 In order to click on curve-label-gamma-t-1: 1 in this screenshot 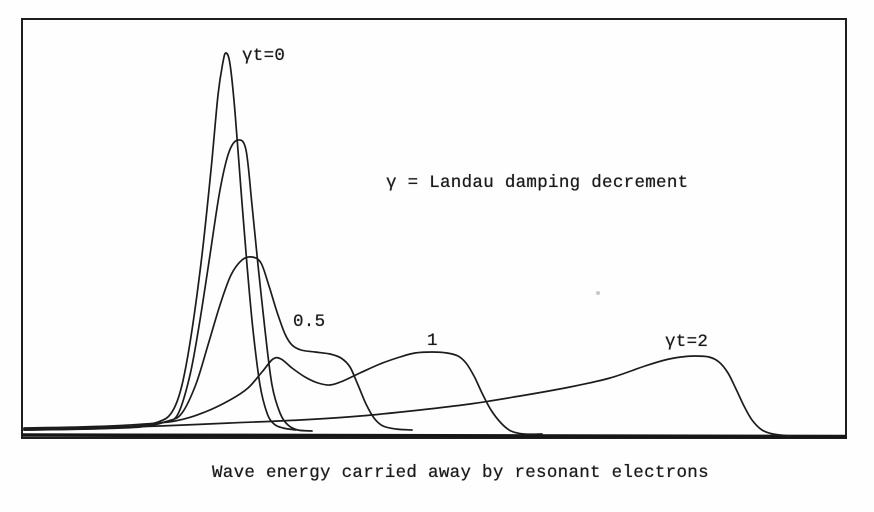, I will do `click(432, 341)`.